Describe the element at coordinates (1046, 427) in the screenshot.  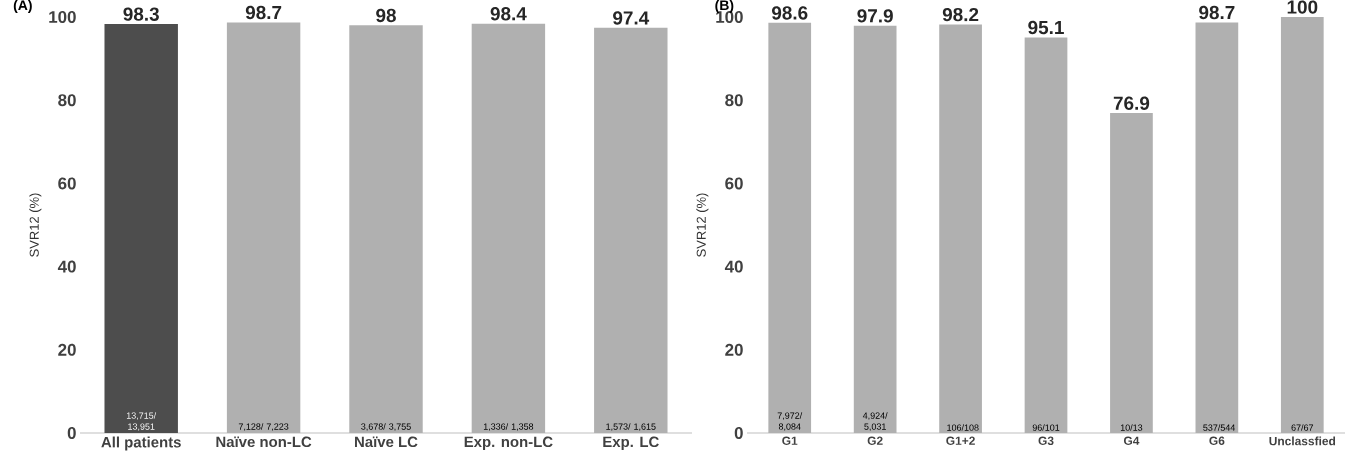
I see `annotation: 96/101` at that location.